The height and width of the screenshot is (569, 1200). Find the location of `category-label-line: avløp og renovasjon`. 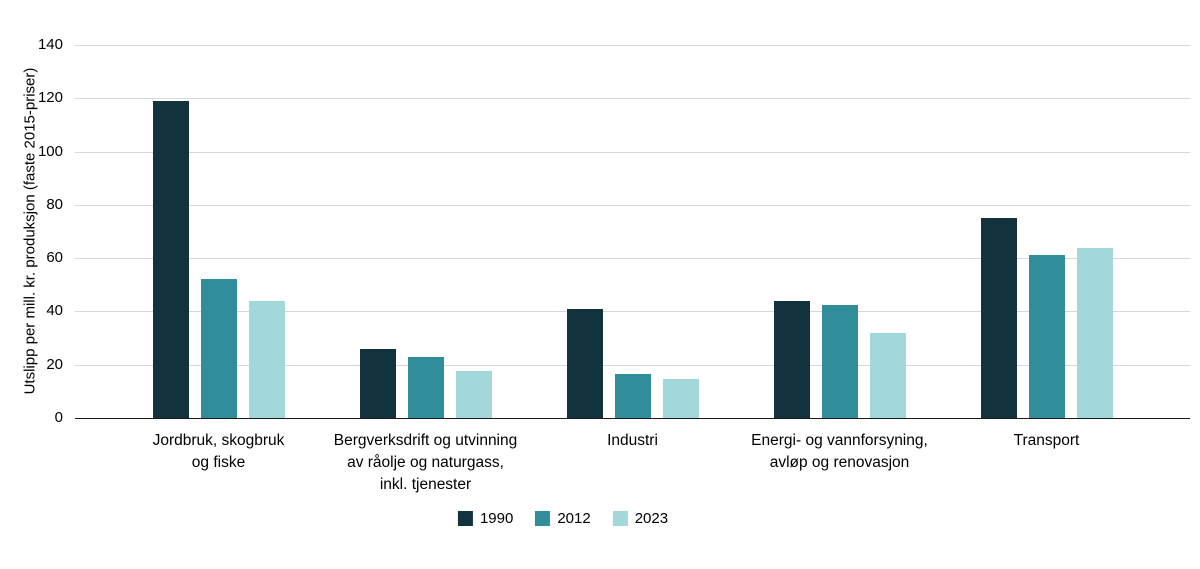

category-label-line: avløp og renovasjon is located at coordinates (839, 462).